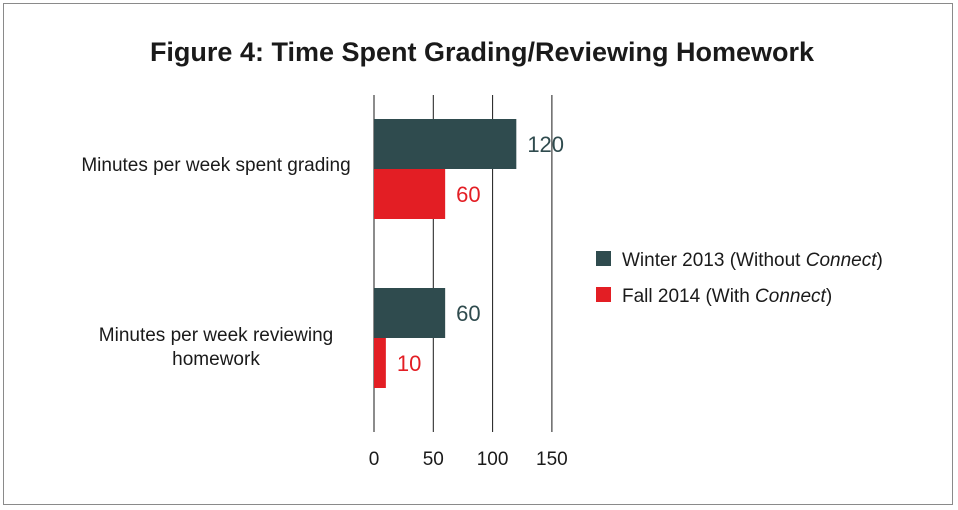  What do you see at coordinates (545, 144) in the screenshot?
I see `data-label: 120` at bounding box center [545, 144].